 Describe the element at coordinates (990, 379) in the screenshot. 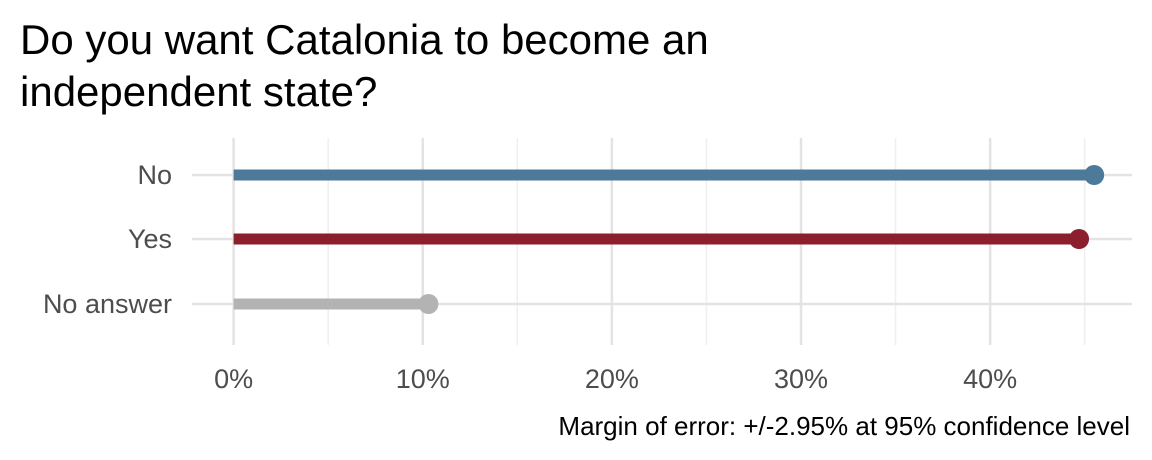

I see `x-tick-label: 40%` at that location.